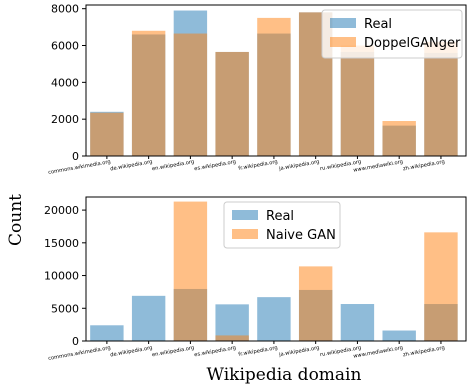 This screenshot has width=473, height=388. What do you see at coordinates (61, 243) in the screenshot?
I see `y-tick-label: 15000` at bounding box center [61, 243].